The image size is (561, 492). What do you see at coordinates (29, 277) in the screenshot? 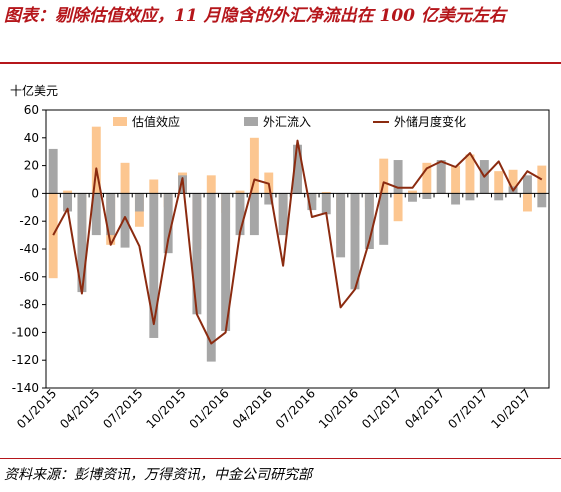
I see `y-tick-label: -60` at bounding box center [29, 277].